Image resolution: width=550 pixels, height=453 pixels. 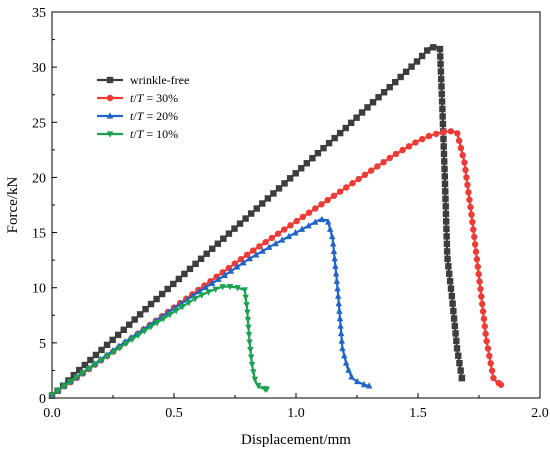 I want to click on legend-label-part: wrinkle-free, so click(x=159, y=80).